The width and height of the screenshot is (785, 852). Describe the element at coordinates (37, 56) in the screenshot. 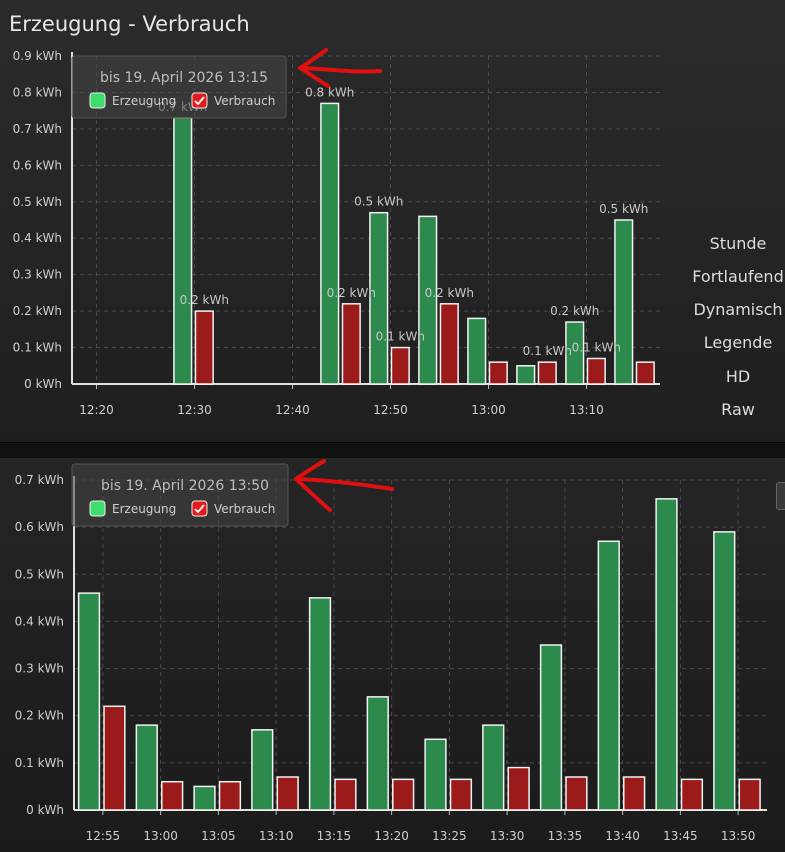

I see `y-tick-label: 0.9 kWh` at that location.